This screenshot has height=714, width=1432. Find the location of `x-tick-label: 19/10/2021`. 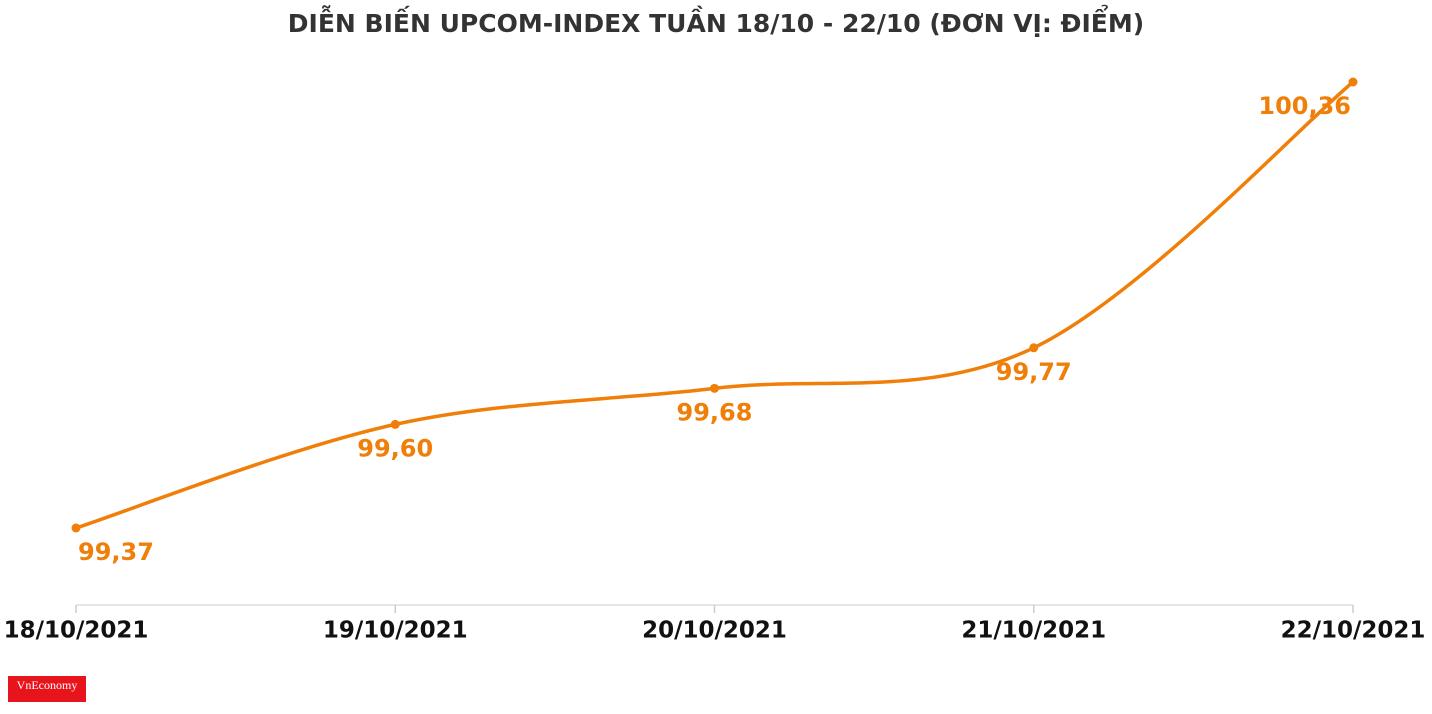

x-tick-label: 19/10/2021 is located at coordinates (395, 631).